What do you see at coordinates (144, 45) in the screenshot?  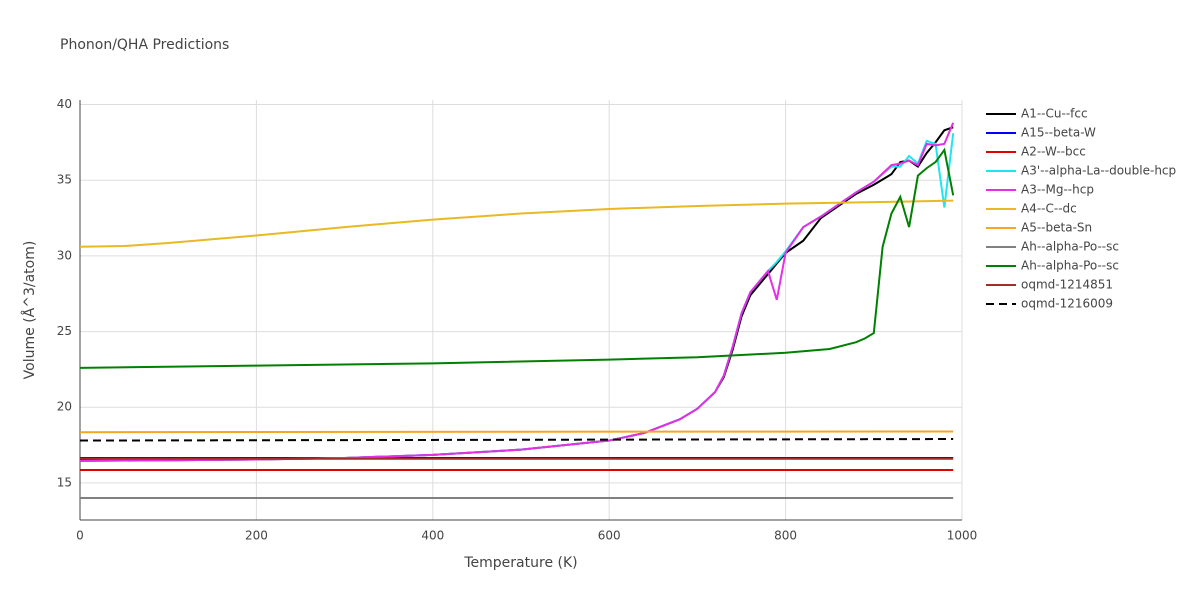 I see `chart-title: Phonon/QHA Predictions` at bounding box center [144, 45].